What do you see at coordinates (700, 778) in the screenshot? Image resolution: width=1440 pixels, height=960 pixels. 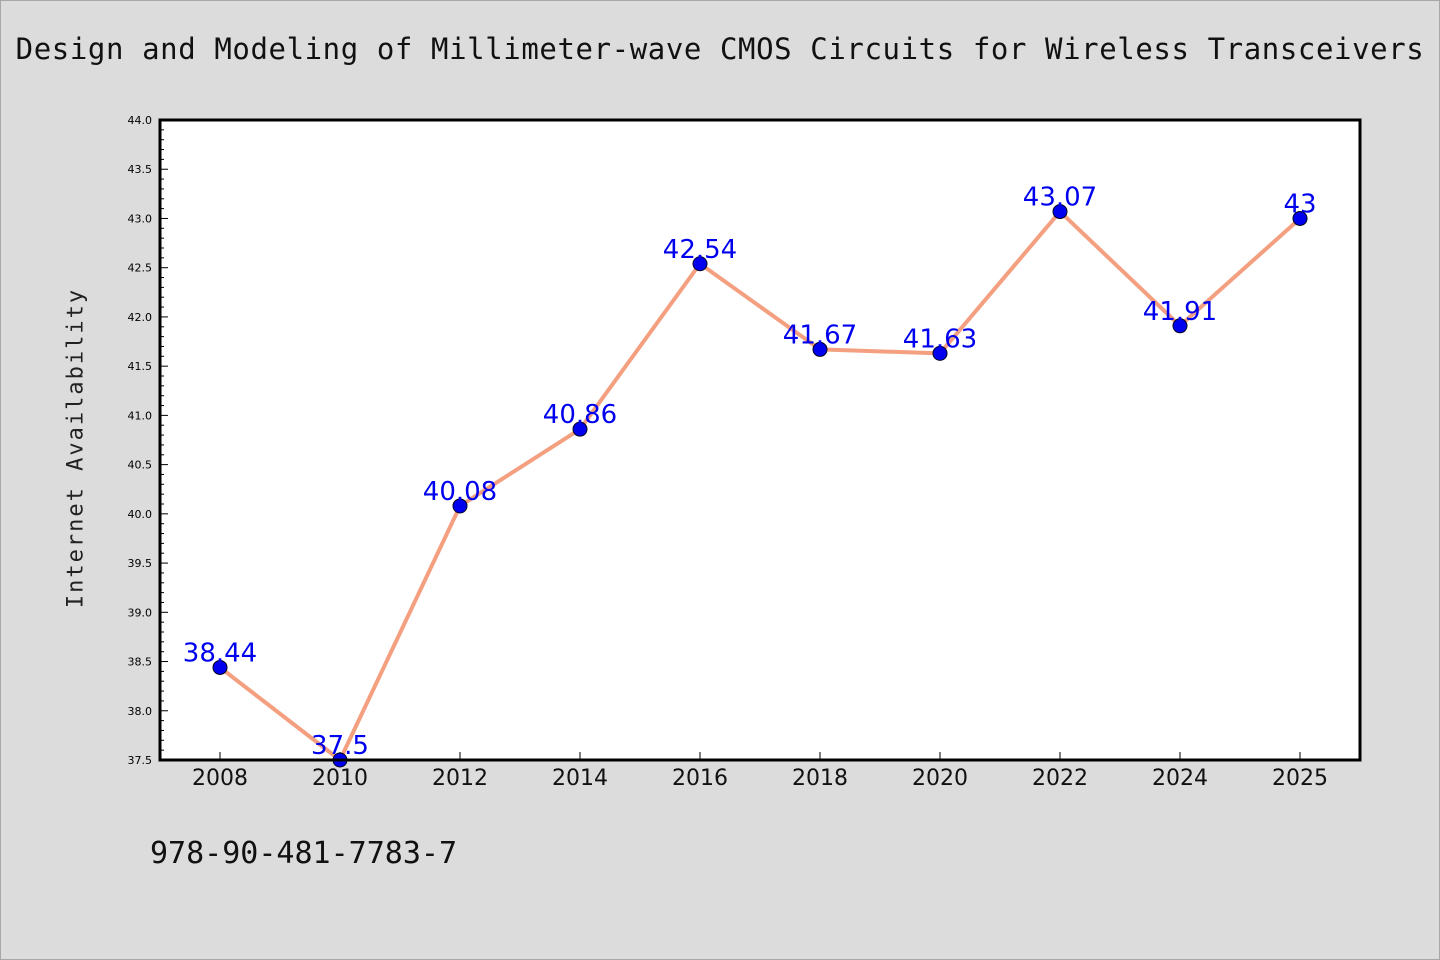 I see `x-tick-label: 2016` at bounding box center [700, 778].